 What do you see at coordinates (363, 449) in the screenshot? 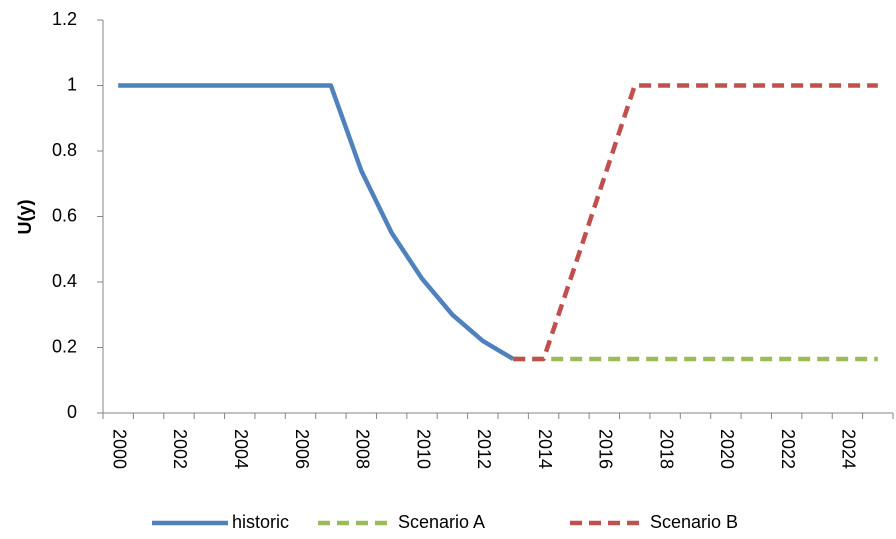
I see `x-tick-label: 2008` at bounding box center [363, 449].